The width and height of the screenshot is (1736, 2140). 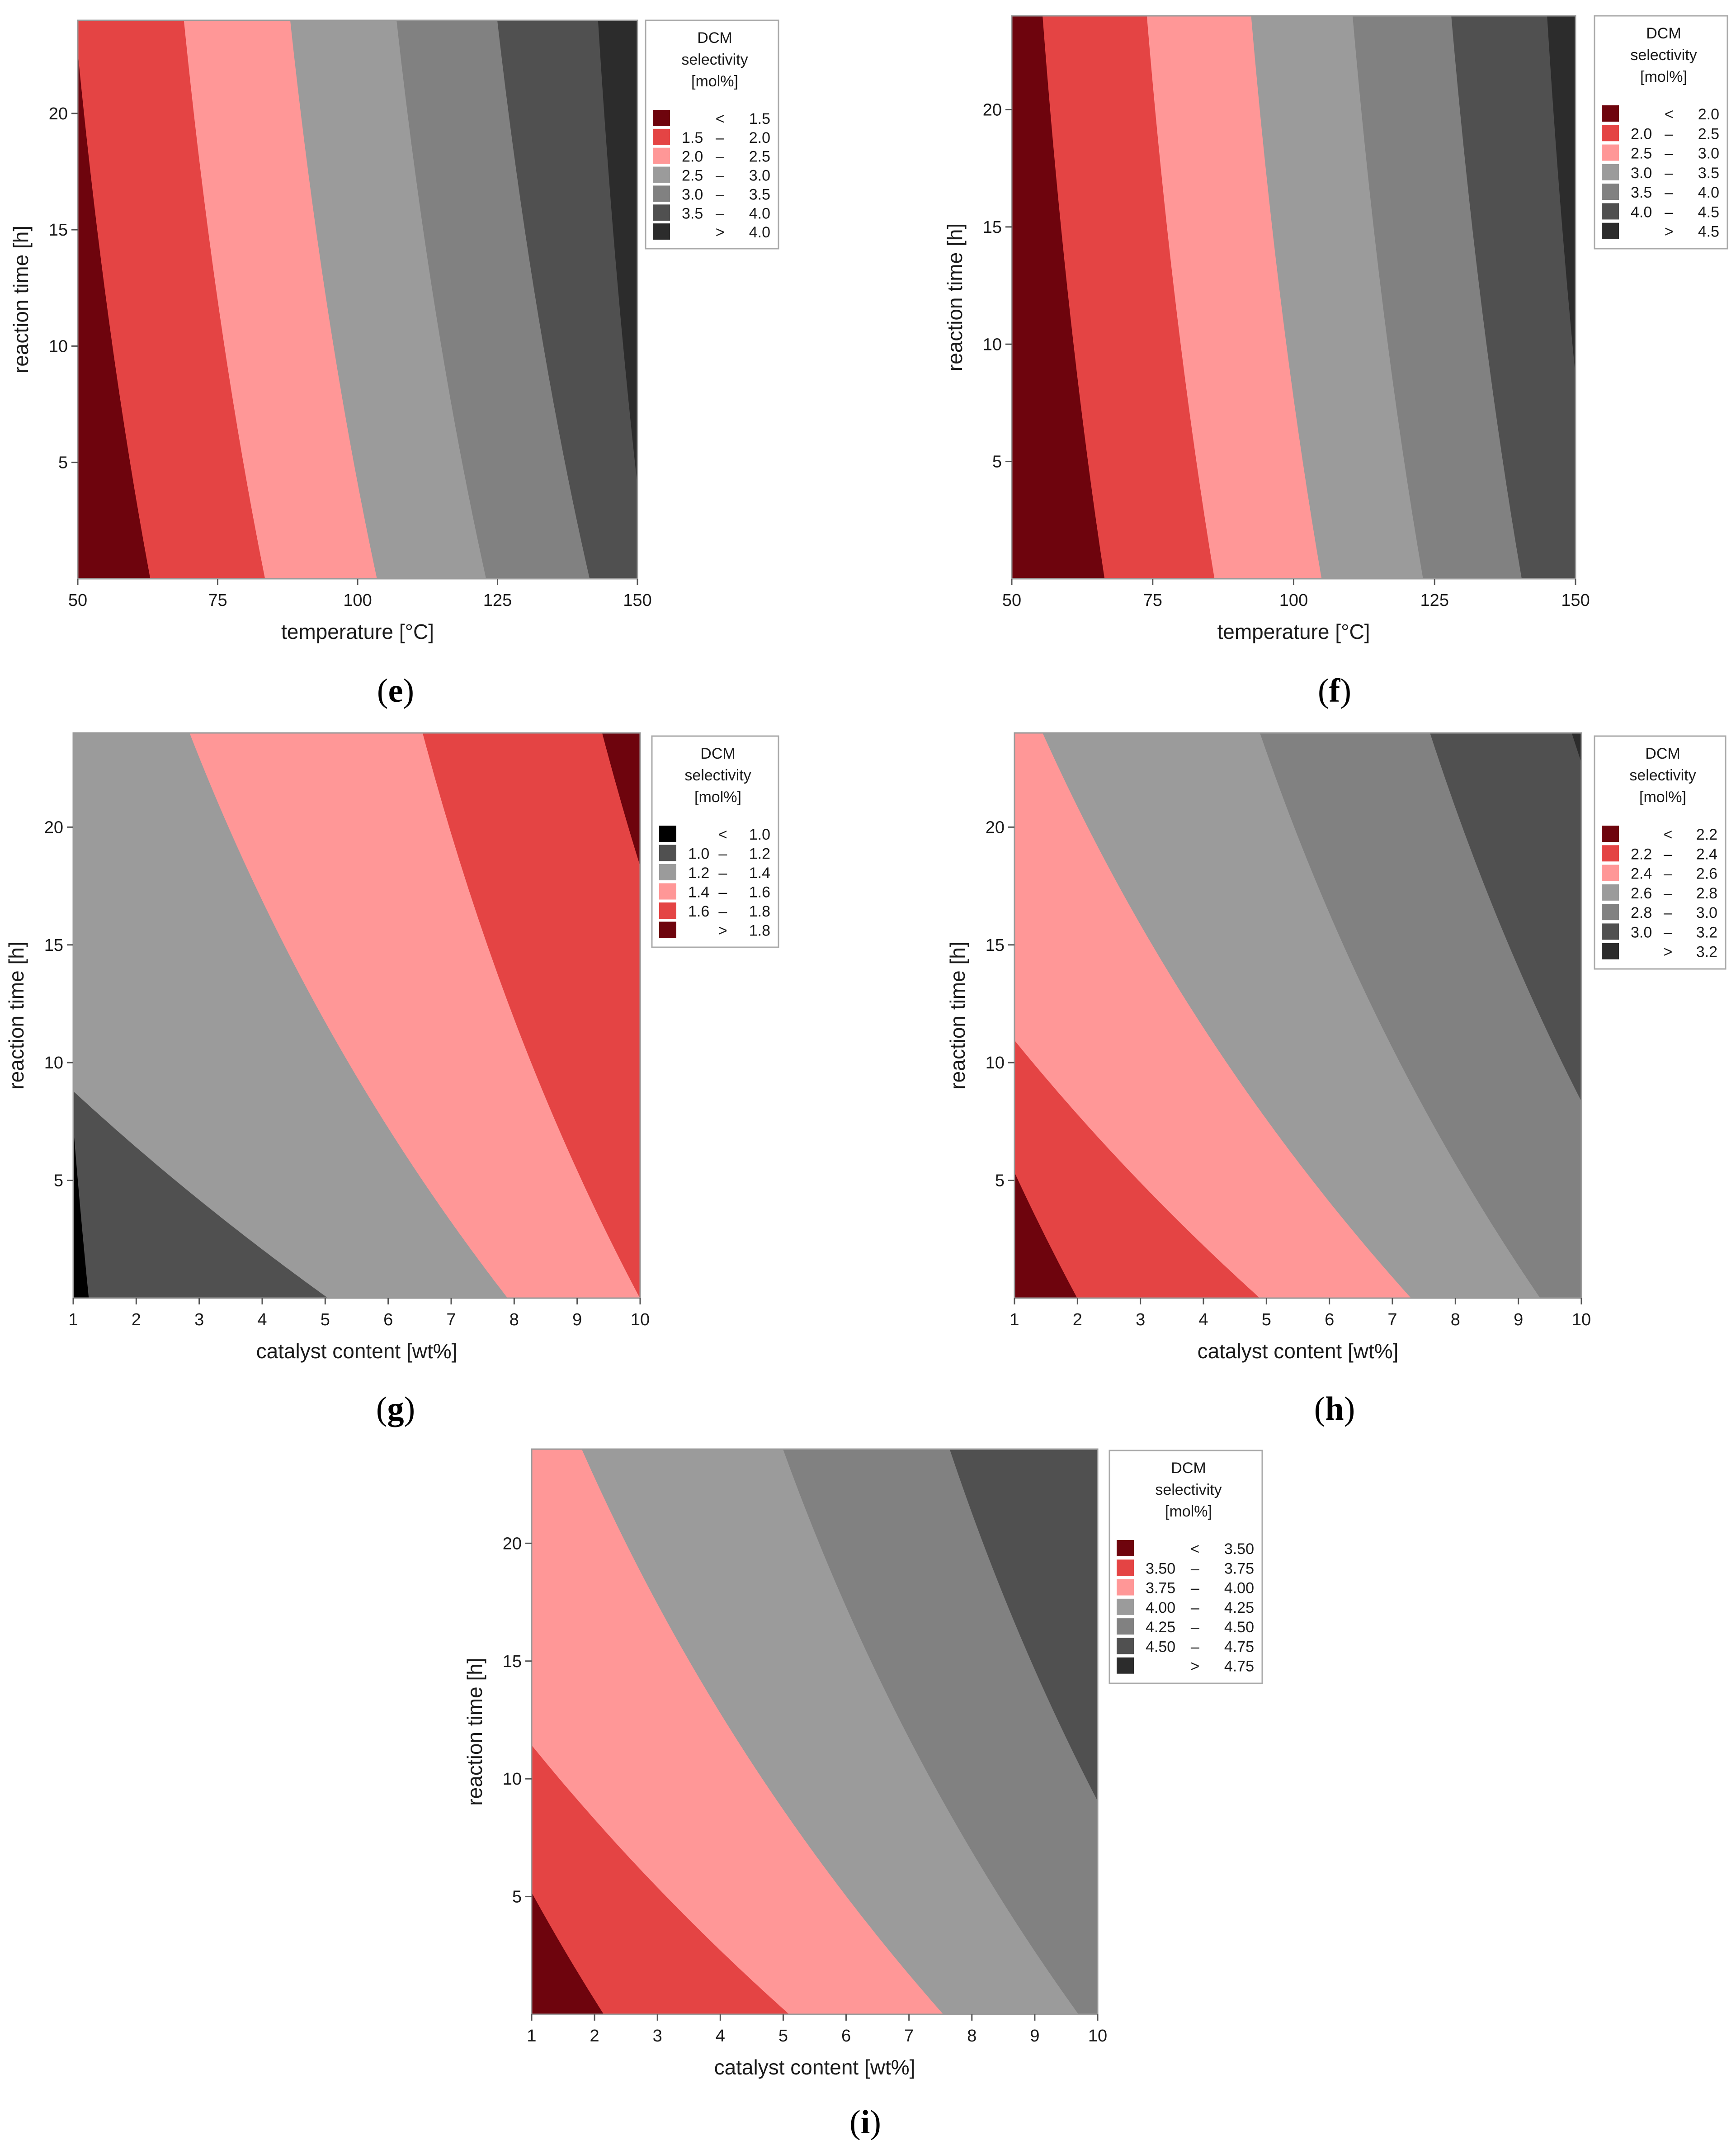 I want to click on legend-range-low: 2.6, so click(x=1642, y=893).